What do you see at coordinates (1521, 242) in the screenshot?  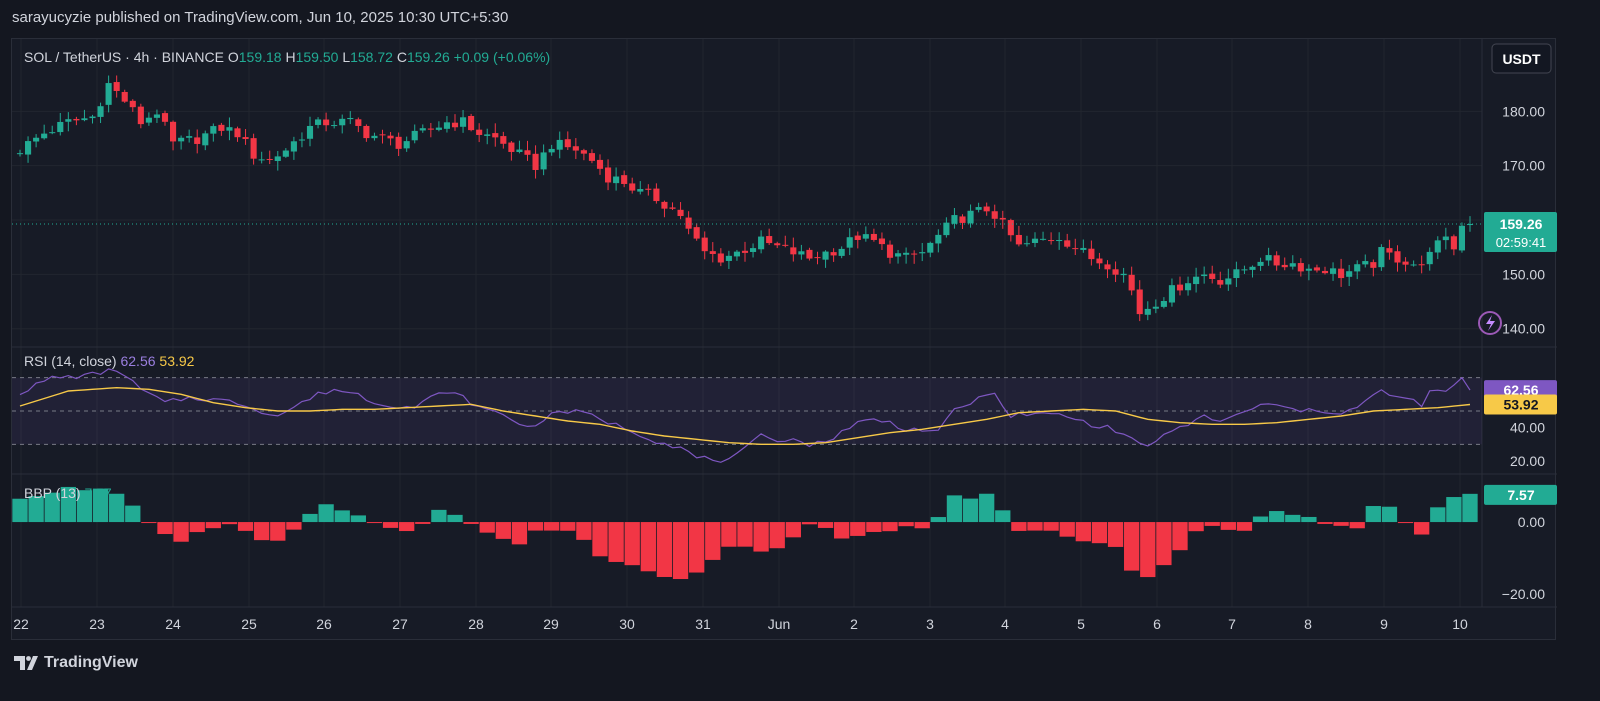 I see `countdown-label: 02:59:41` at bounding box center [1521, 242].